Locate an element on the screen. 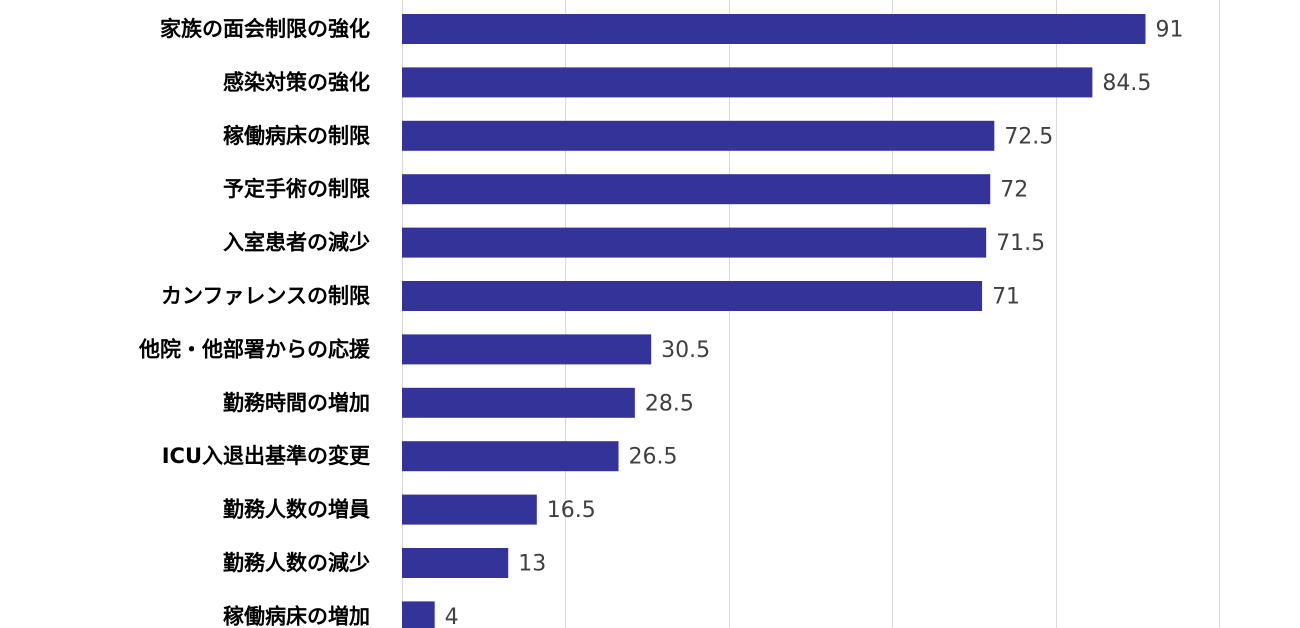 The width and height of the screenshot is (1300, 628). value-label-6: 30.5 is located at coordinates (685, 350).